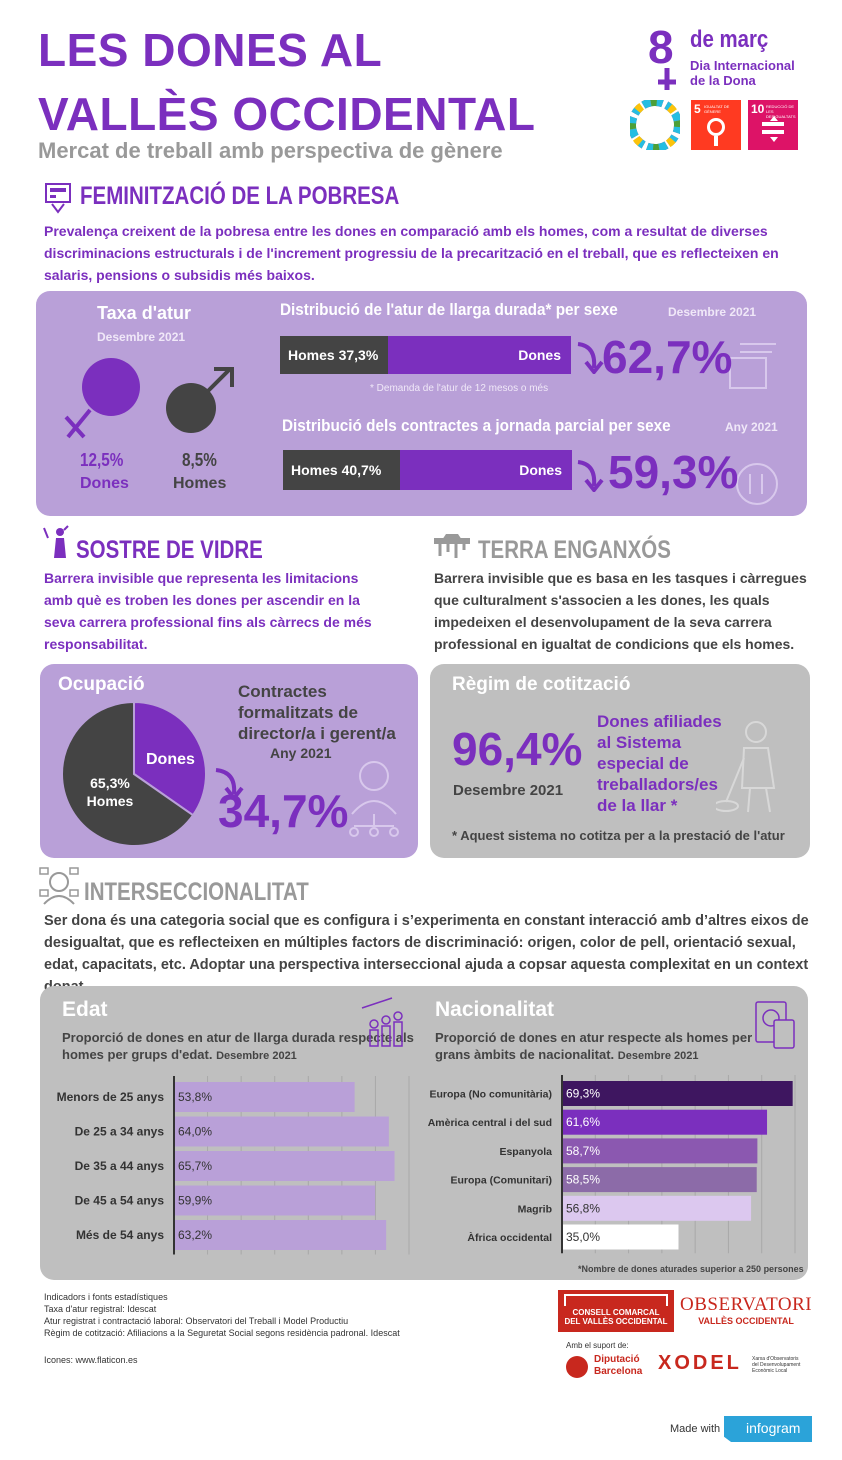 Image resolution: width=842 pixels, height=1460 pixels. I want to click on category-label: Amèrica central i del sud, so click(490, 1123).